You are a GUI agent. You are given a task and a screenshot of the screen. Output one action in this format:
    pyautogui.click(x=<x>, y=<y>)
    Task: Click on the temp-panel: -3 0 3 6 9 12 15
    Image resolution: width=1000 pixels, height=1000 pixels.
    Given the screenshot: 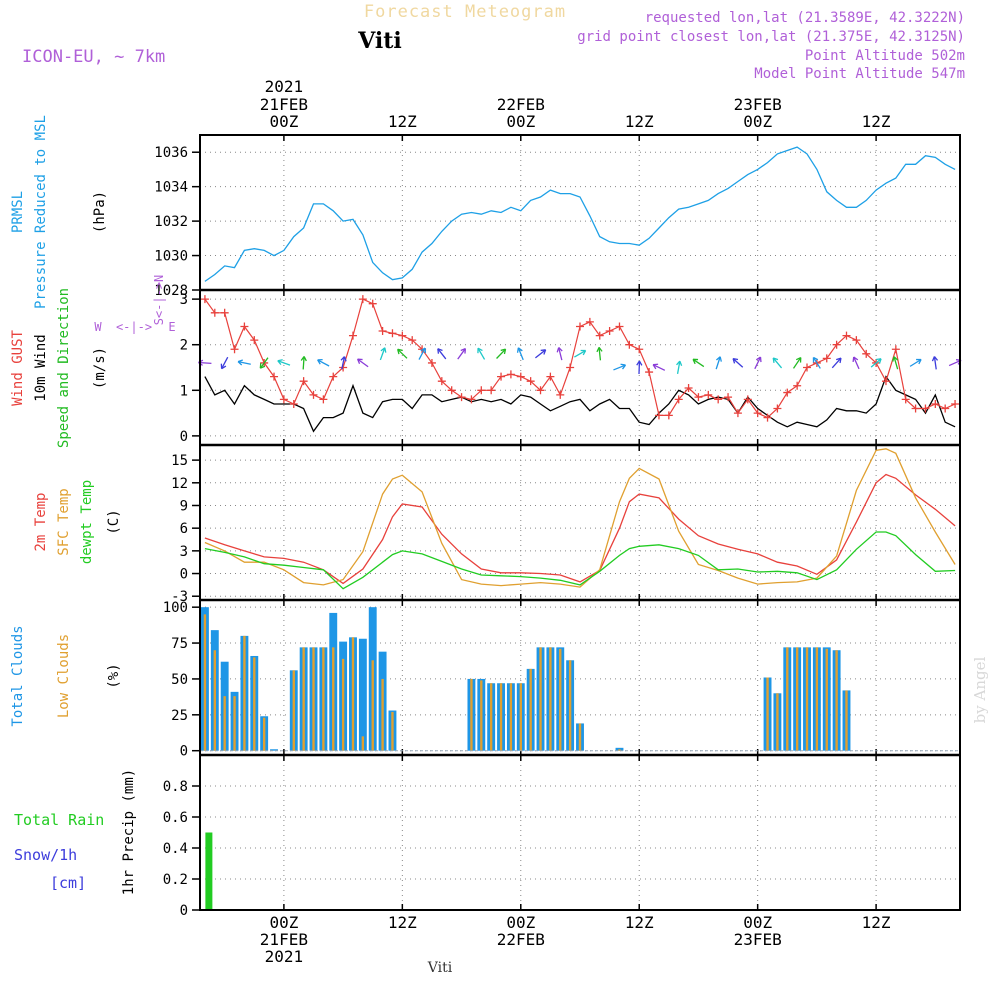 What is the action you would take?
    pyautogui.click(x=565, y=525)
    